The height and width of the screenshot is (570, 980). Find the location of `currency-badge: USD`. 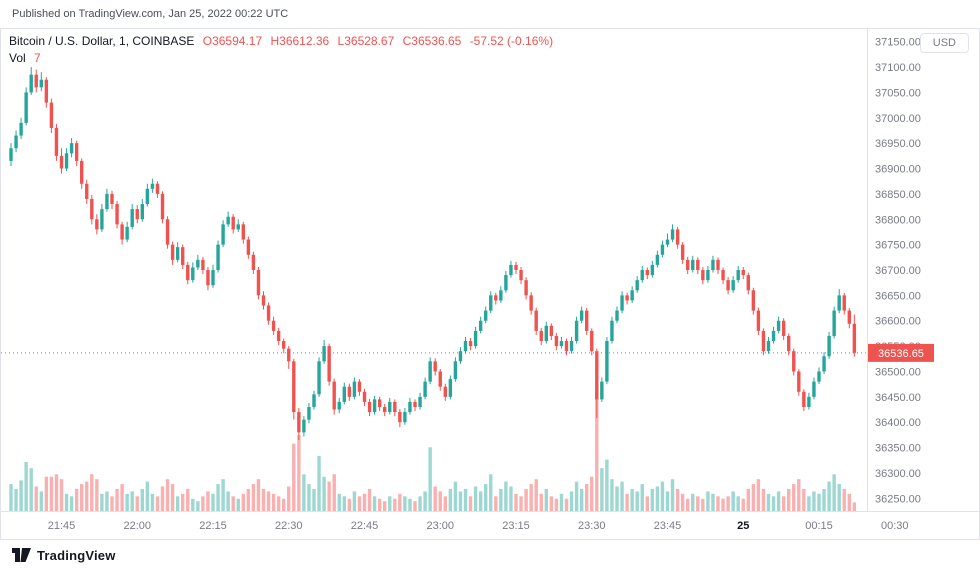

currency-badge: USD is located at coordinates (944, 43).